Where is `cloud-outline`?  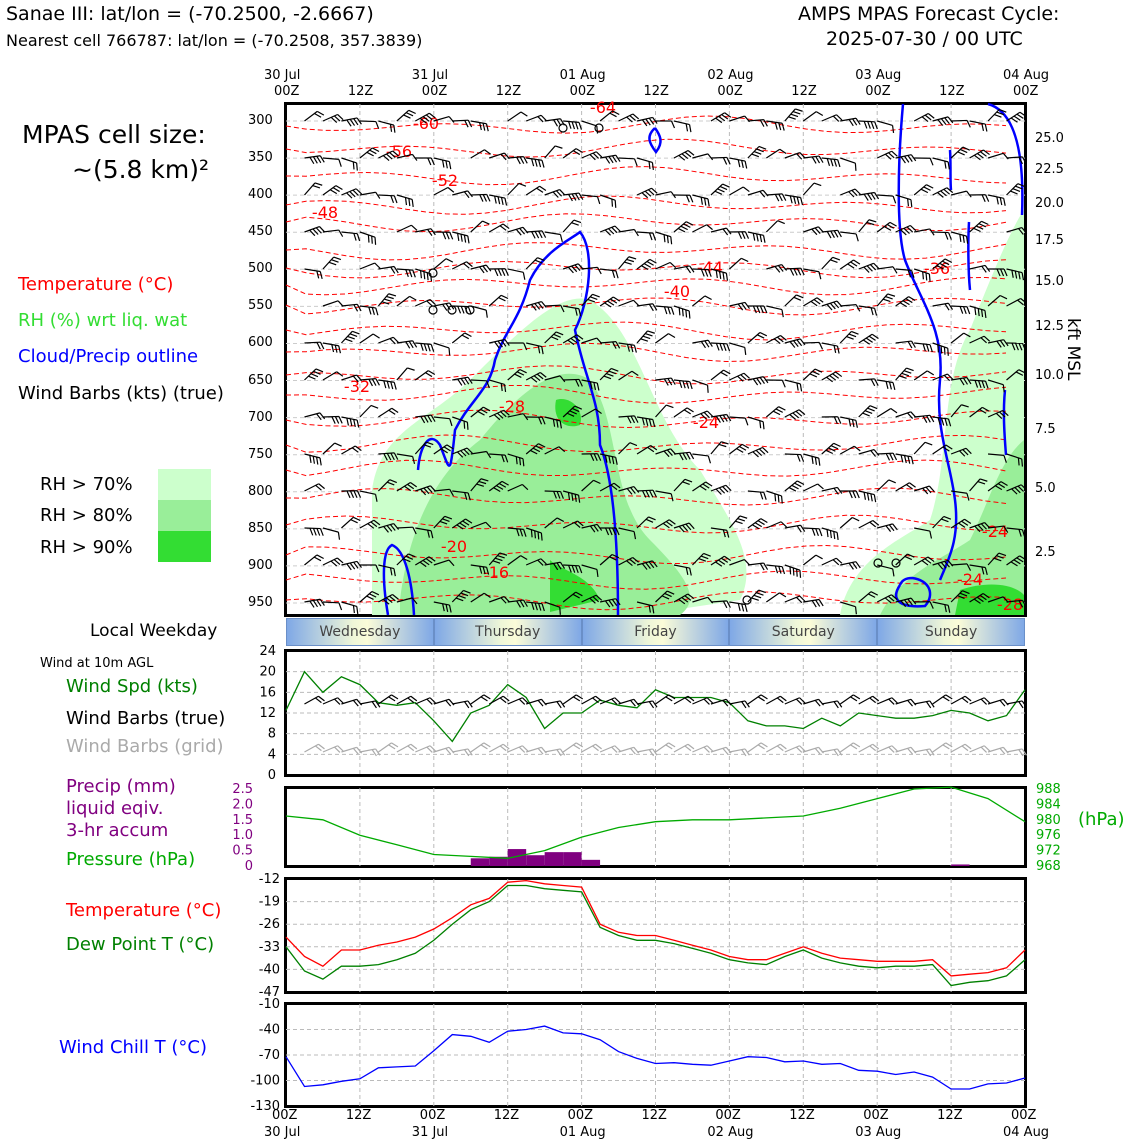
cloud-outline is located at coordinates (1005, 422).